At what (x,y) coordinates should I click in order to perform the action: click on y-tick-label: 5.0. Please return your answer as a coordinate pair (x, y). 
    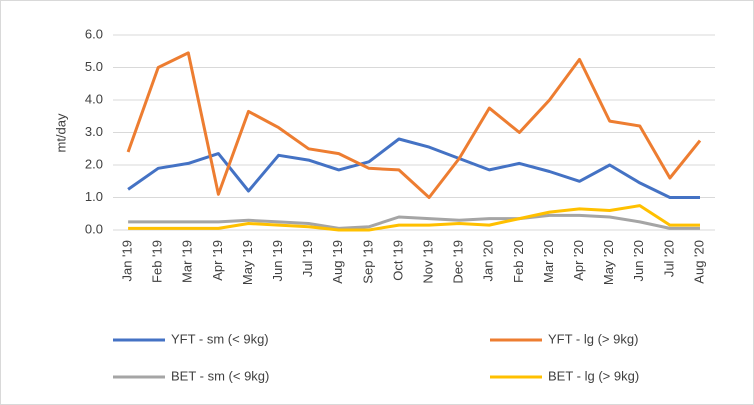
    Looking at the image, I should click on (94, 66).